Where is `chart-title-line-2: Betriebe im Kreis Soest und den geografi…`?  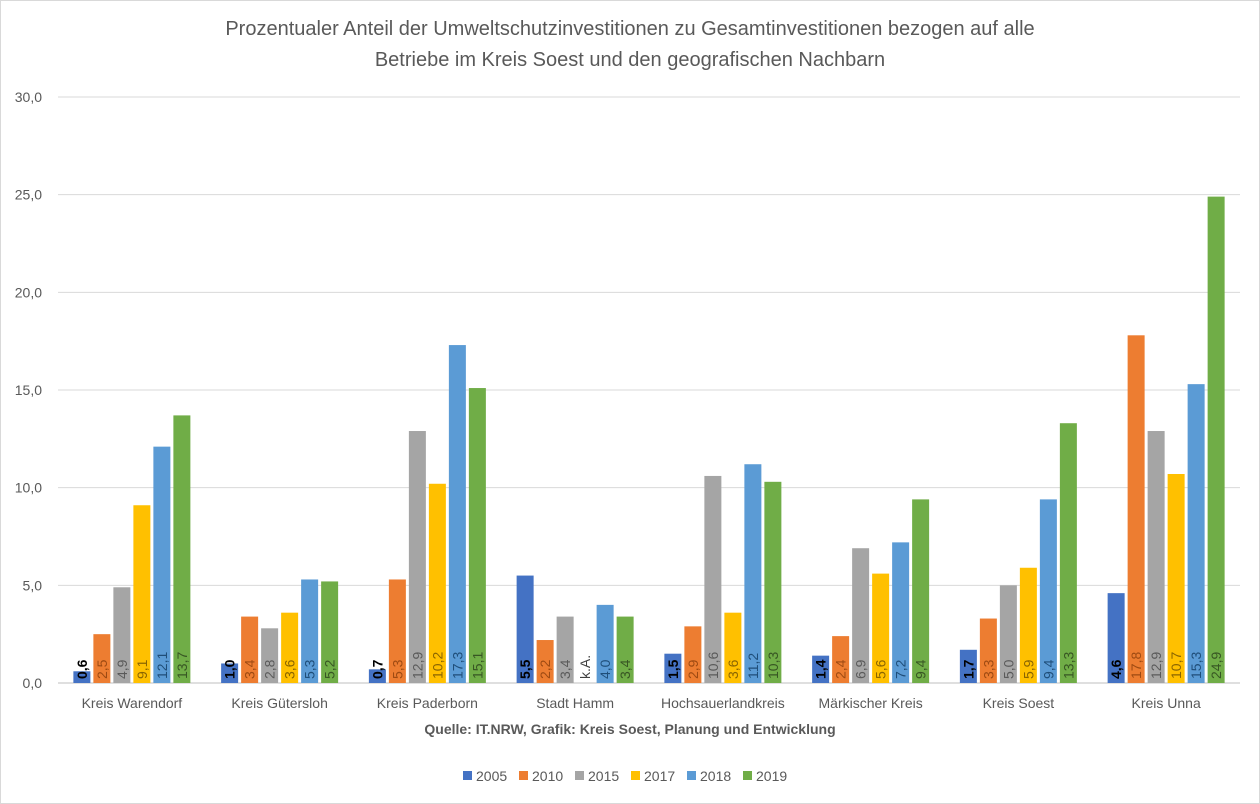 chart-title-line-2: Betriebe im Kreis Soest und den geografi… is located at coordinates (630, 60).